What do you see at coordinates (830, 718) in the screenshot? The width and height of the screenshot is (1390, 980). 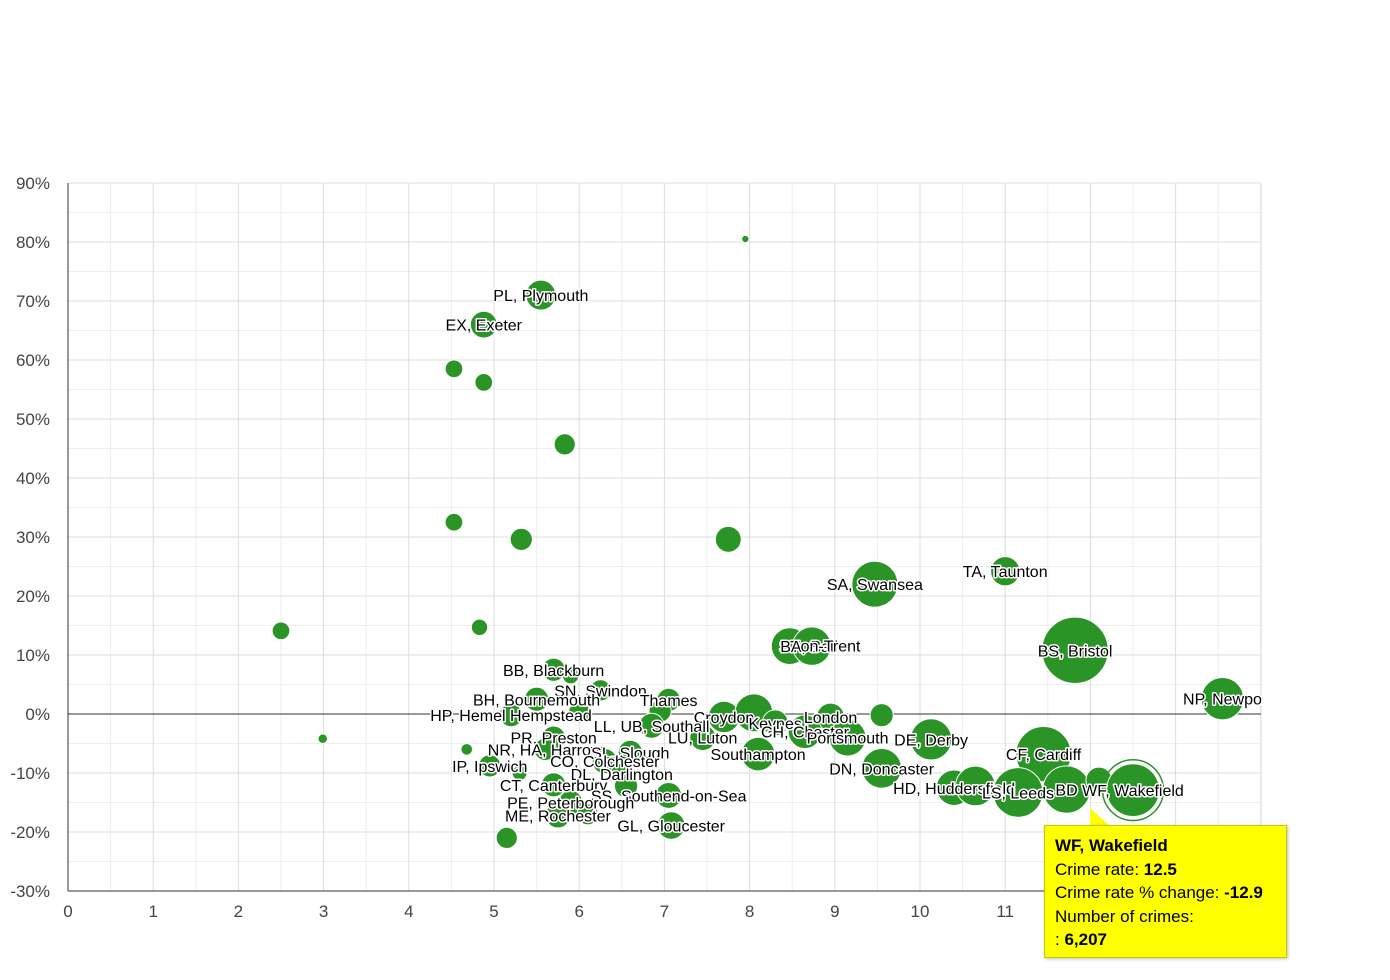 I see `bubble-label: London` at bounding box center [830, 718].